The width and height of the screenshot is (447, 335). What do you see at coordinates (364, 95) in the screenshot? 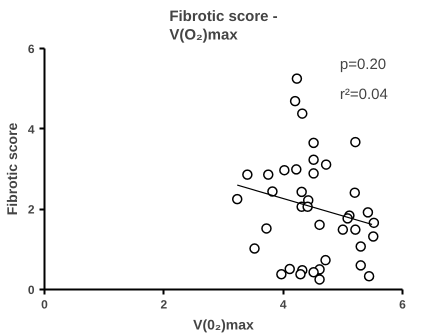
I see `annotation: r²=0.04` at bounding box center [364, 95].